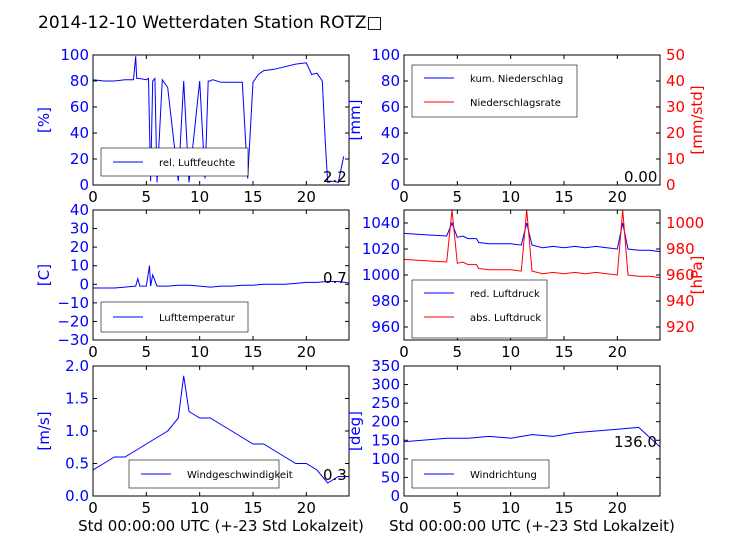  What do you see at coordinates (385, 327) in the screenshot?
I see `y-tick-label: 960` at bounding box center [385, 327].